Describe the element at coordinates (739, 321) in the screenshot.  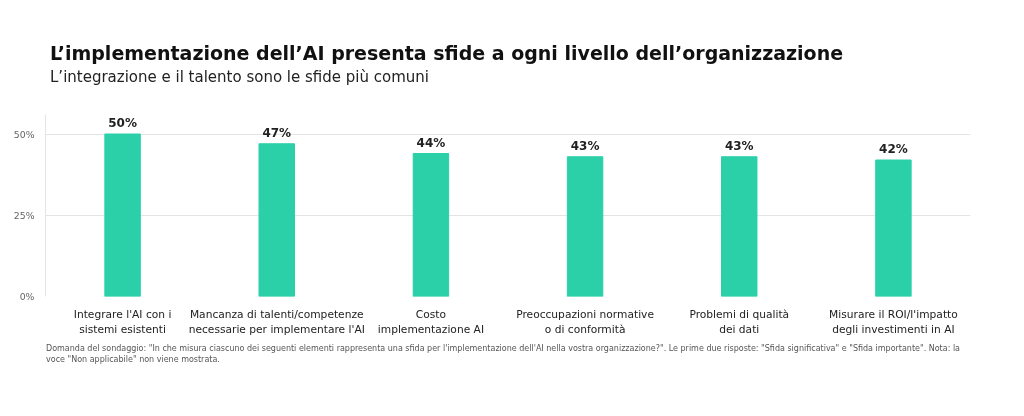
I see `x-tick-label: Problemi di qualità dei dati` at that location.